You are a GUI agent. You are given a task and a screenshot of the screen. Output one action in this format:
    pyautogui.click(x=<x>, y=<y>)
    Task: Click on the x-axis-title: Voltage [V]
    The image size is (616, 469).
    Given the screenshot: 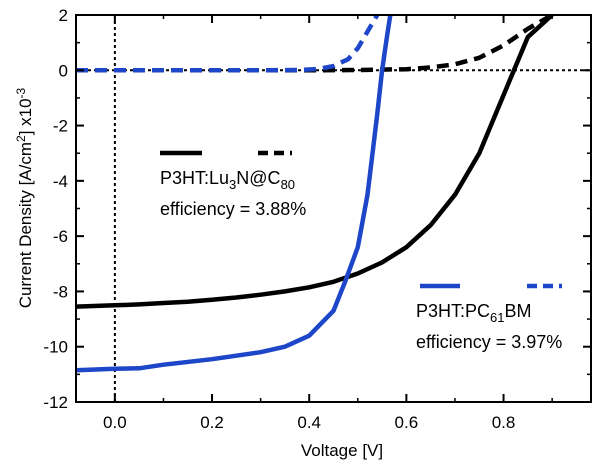 What is the action you would take?
    pyautogui.click(x=342, y=450)
    